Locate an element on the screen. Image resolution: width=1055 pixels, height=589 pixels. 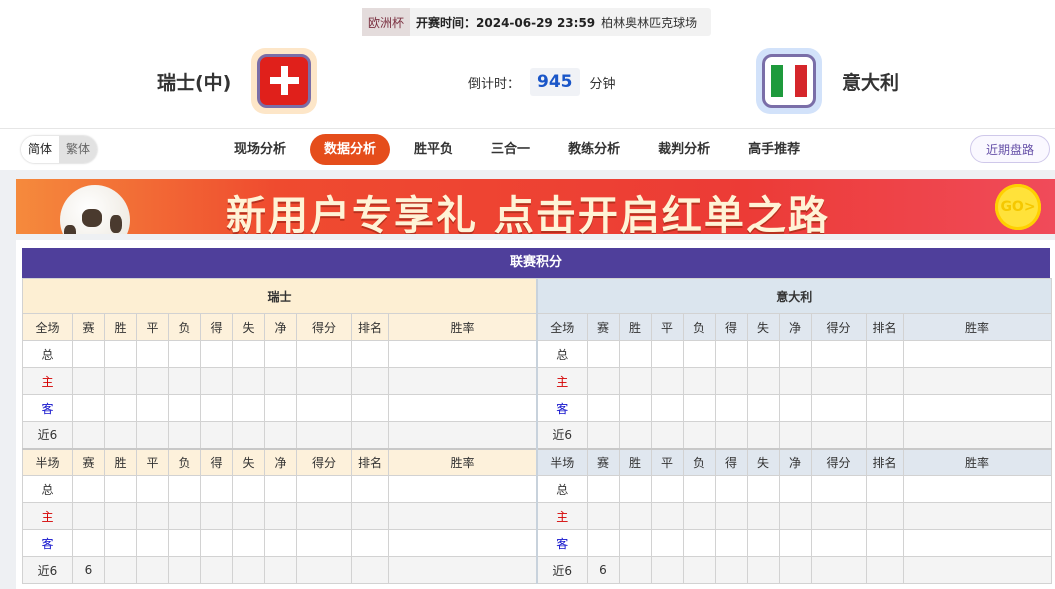
recent-odds-button: 近期盘路 is located at coordinates (1009, 149).